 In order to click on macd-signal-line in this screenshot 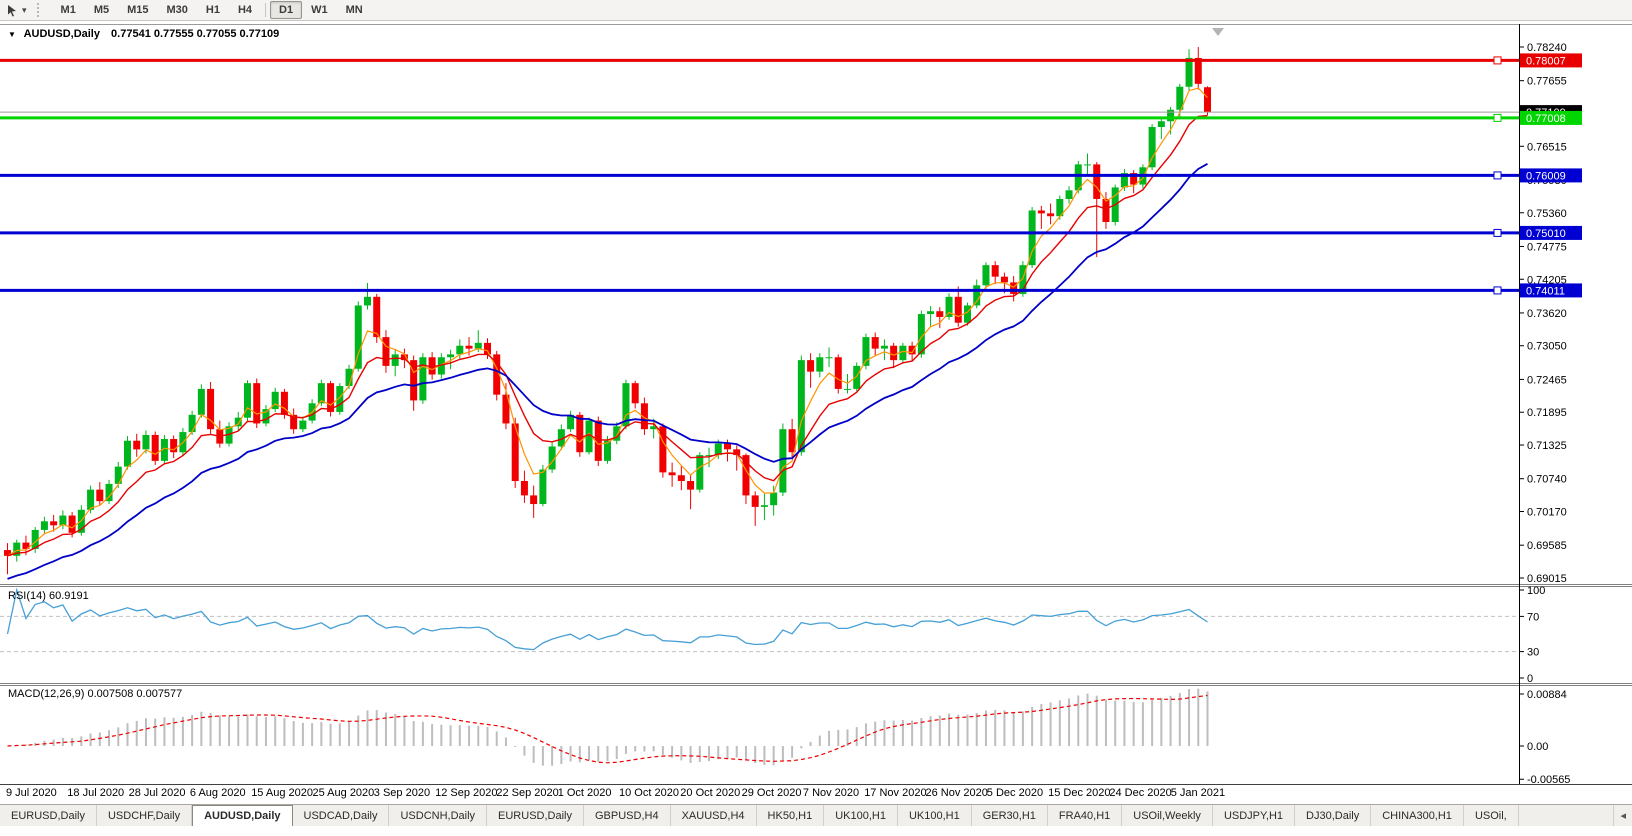, I will do `click(607, 729)`.